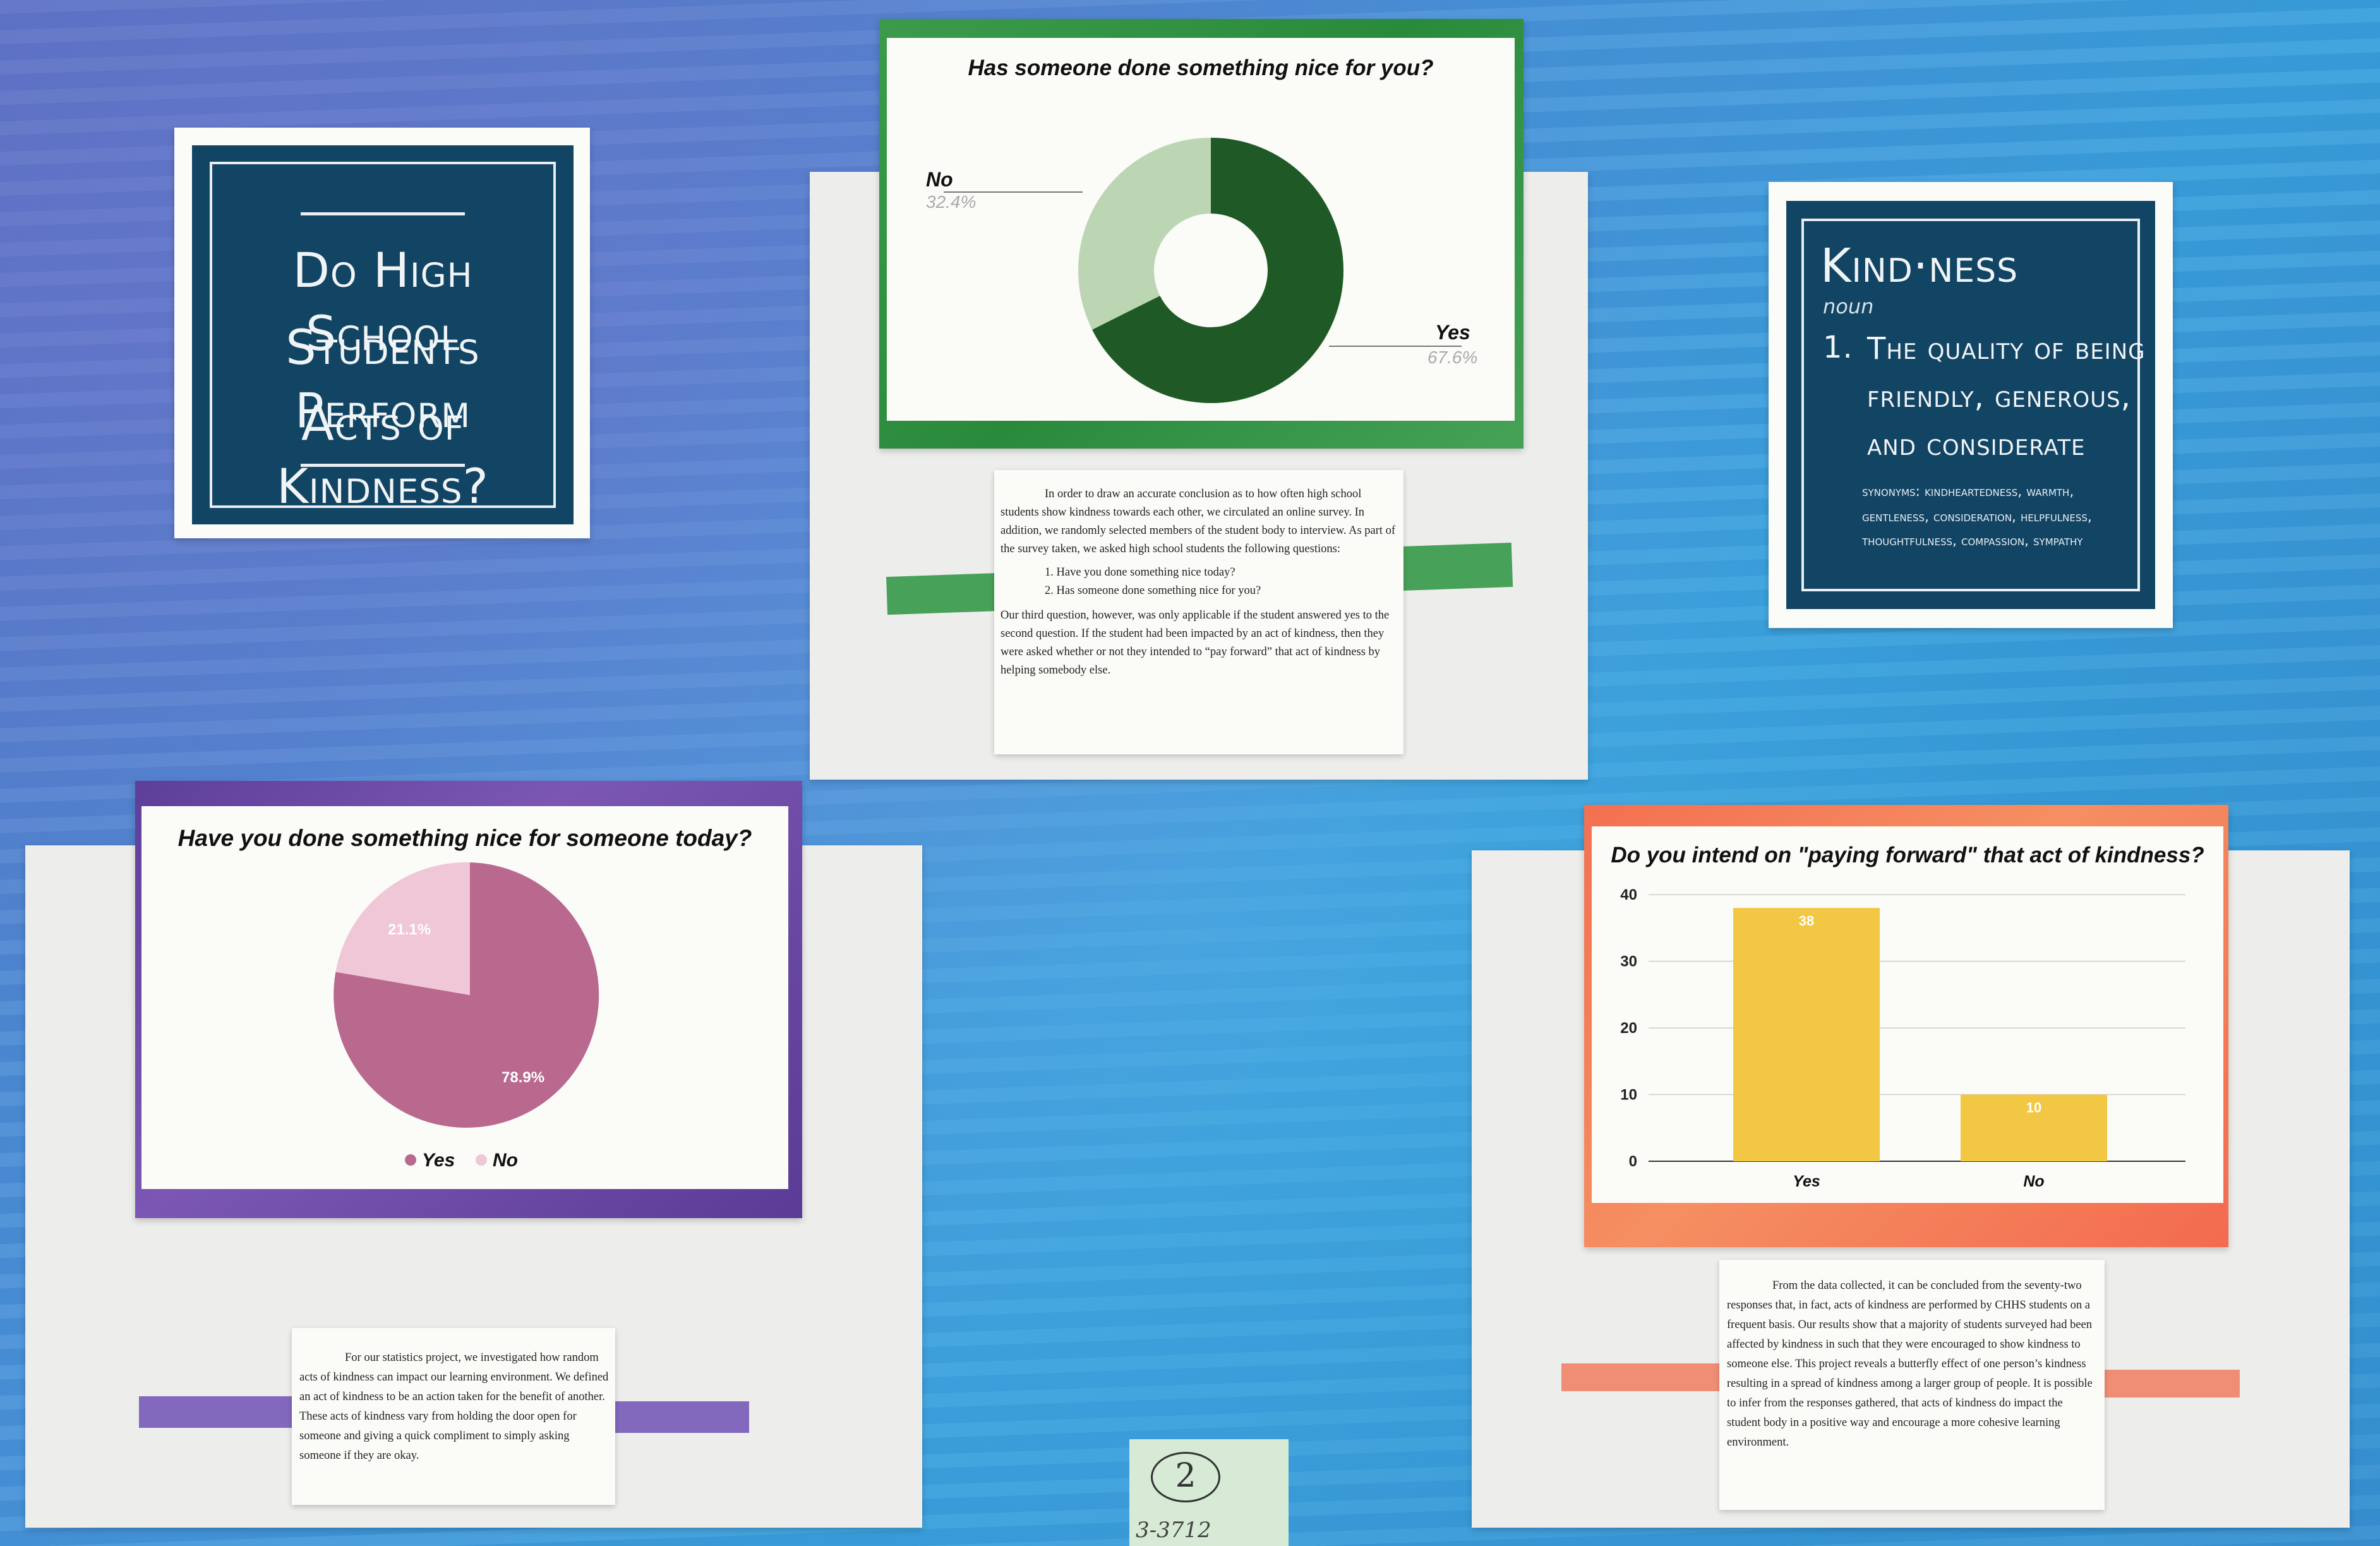 The height and width of the screenshot is (1546, 2380). I want to click on definition-part-of-speech: noun, so click(1848, 306).